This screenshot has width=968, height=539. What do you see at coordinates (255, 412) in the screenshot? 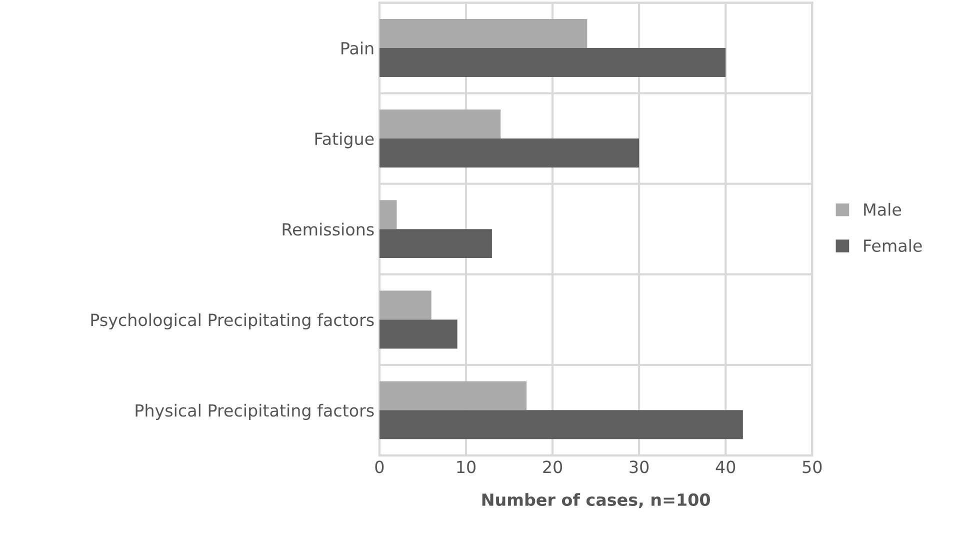
I see `y-tick-label: Physical Precipitating factors` at bounding box center [255, 412].